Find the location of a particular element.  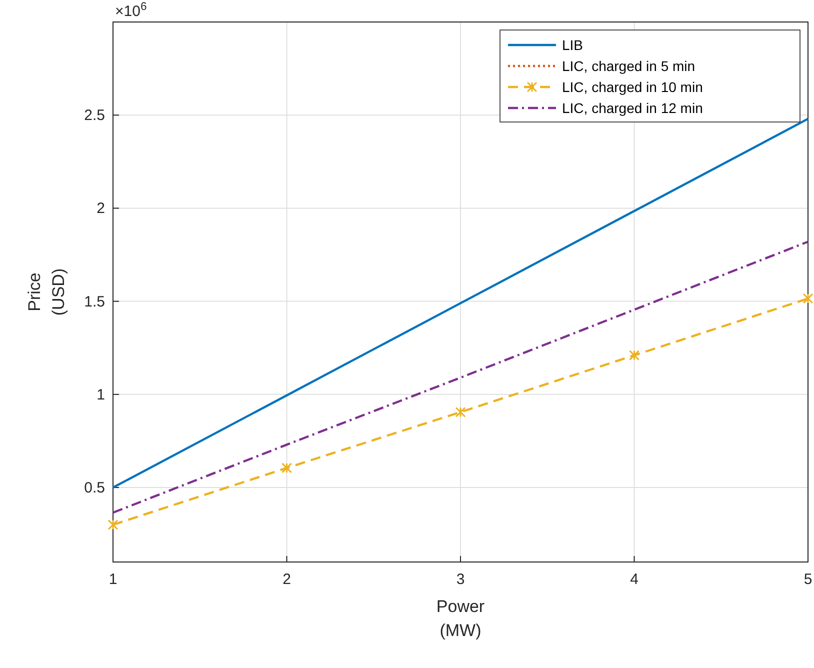

text: ×10$^{6}$ is located at coordinates (131, 10).